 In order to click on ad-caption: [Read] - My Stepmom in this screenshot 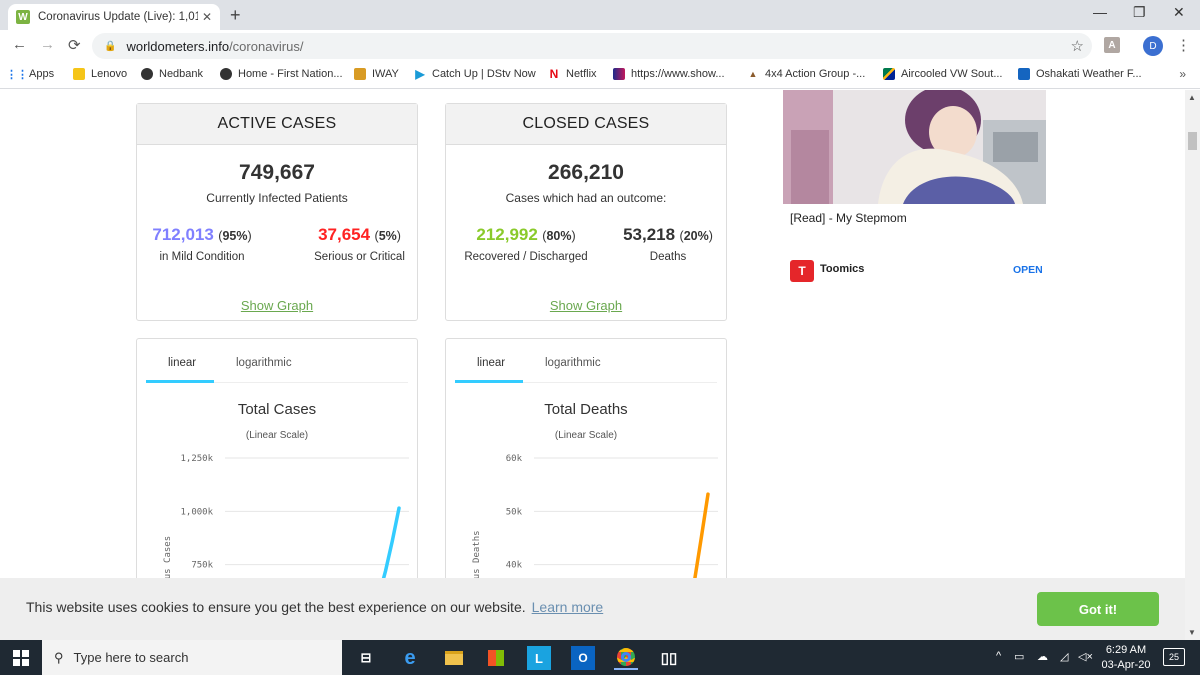, I will do `click(848, 218)`.